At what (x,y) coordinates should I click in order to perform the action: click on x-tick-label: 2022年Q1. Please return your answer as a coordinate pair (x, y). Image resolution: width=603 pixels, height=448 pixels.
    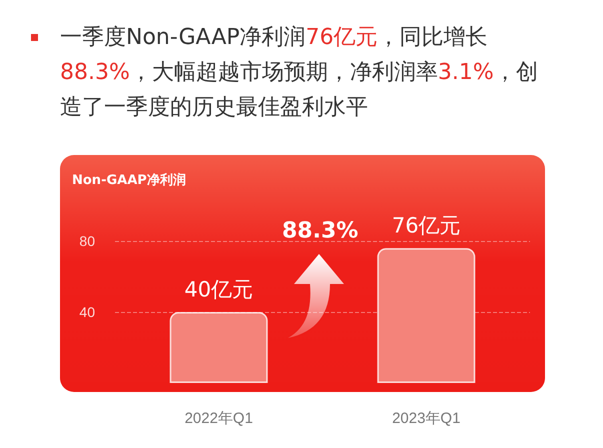
    Looking at the image, I should click on (218, 418).